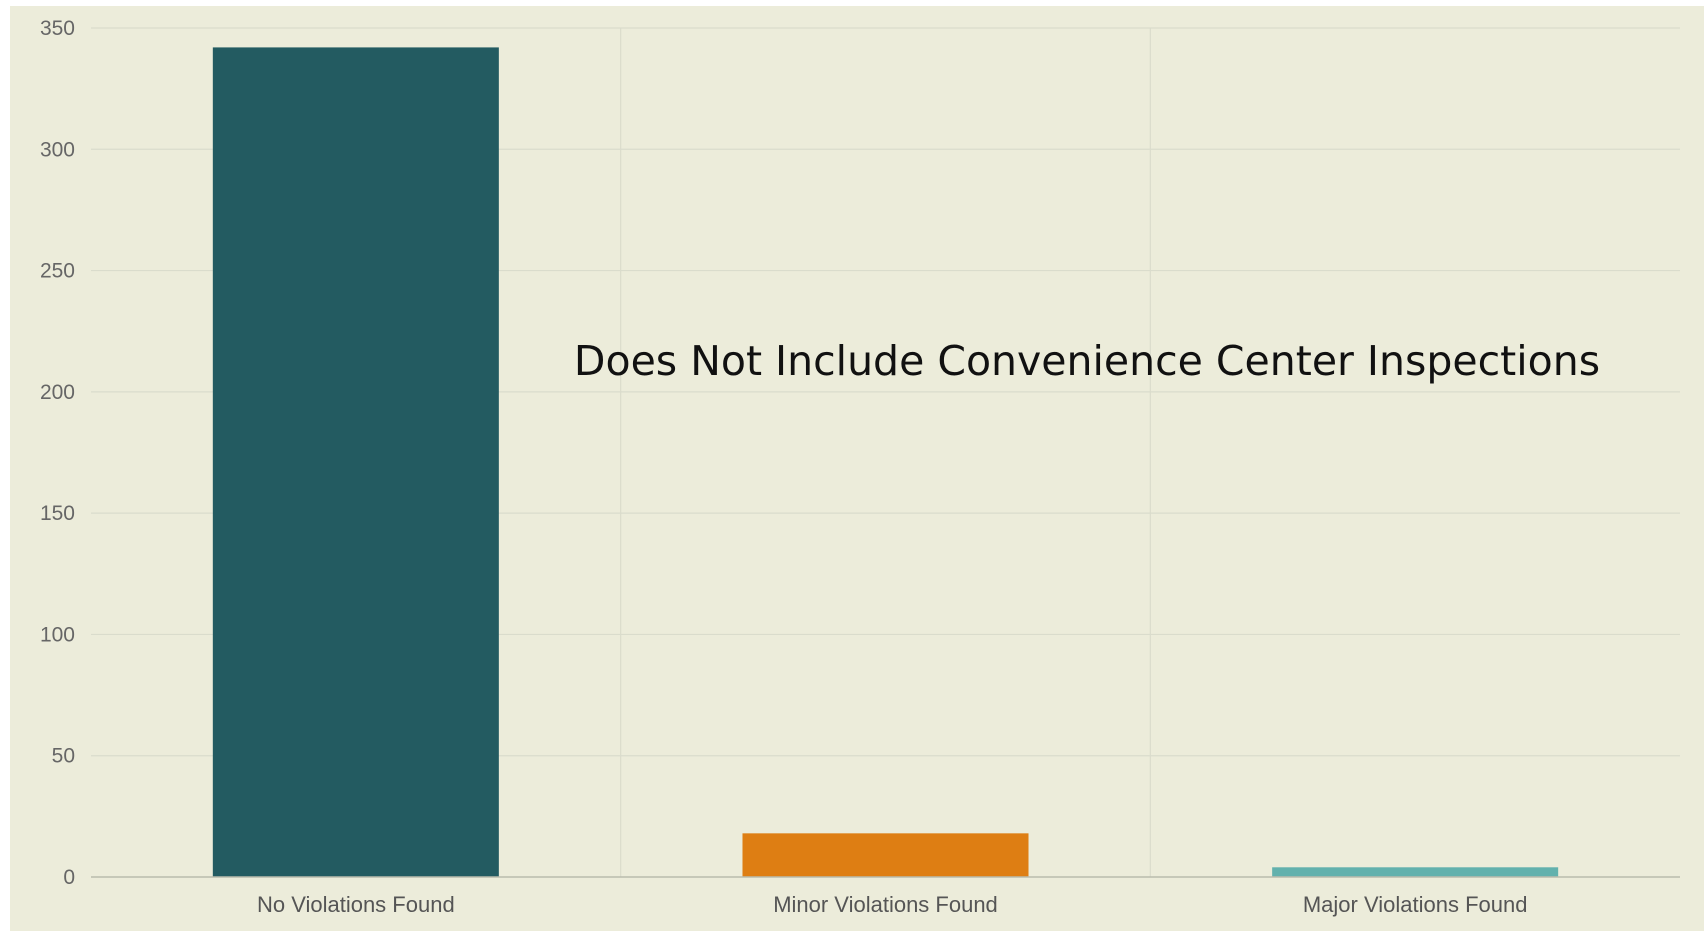 This screenshot has width=1704, height=931. Describe the element at coordinates (57, 513) in the screenshot. I see `y-tick-label: 150` at that location.